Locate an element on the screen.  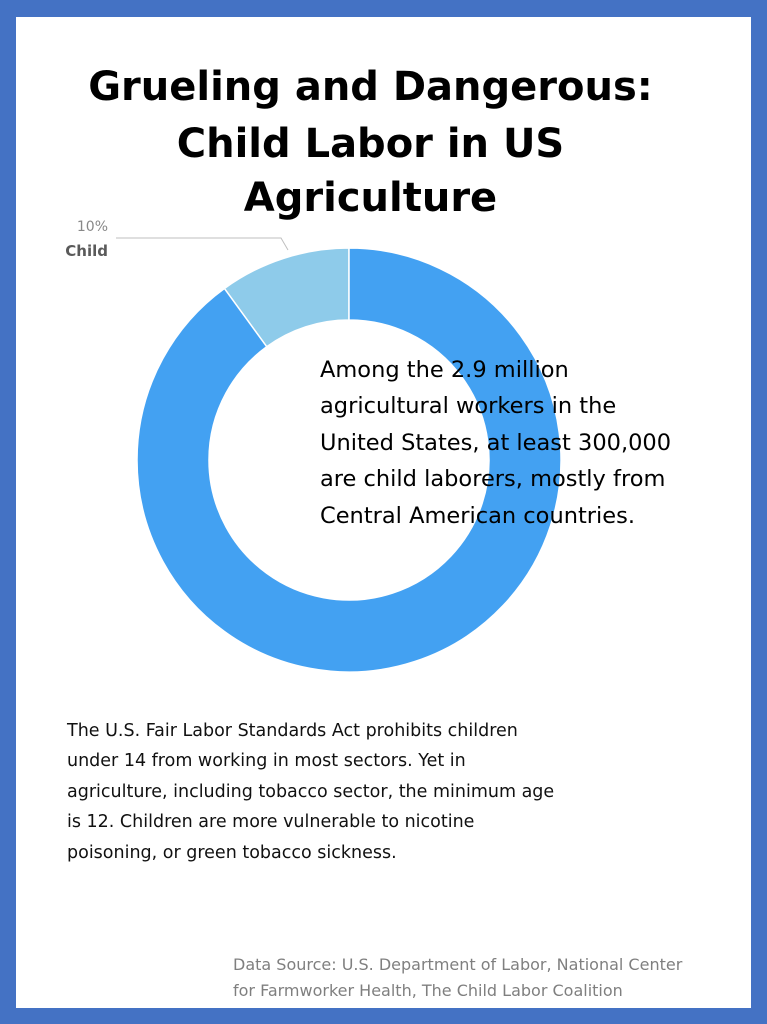
callout-line-1: Among the 2.9 million is located at coordinates (444, 370).